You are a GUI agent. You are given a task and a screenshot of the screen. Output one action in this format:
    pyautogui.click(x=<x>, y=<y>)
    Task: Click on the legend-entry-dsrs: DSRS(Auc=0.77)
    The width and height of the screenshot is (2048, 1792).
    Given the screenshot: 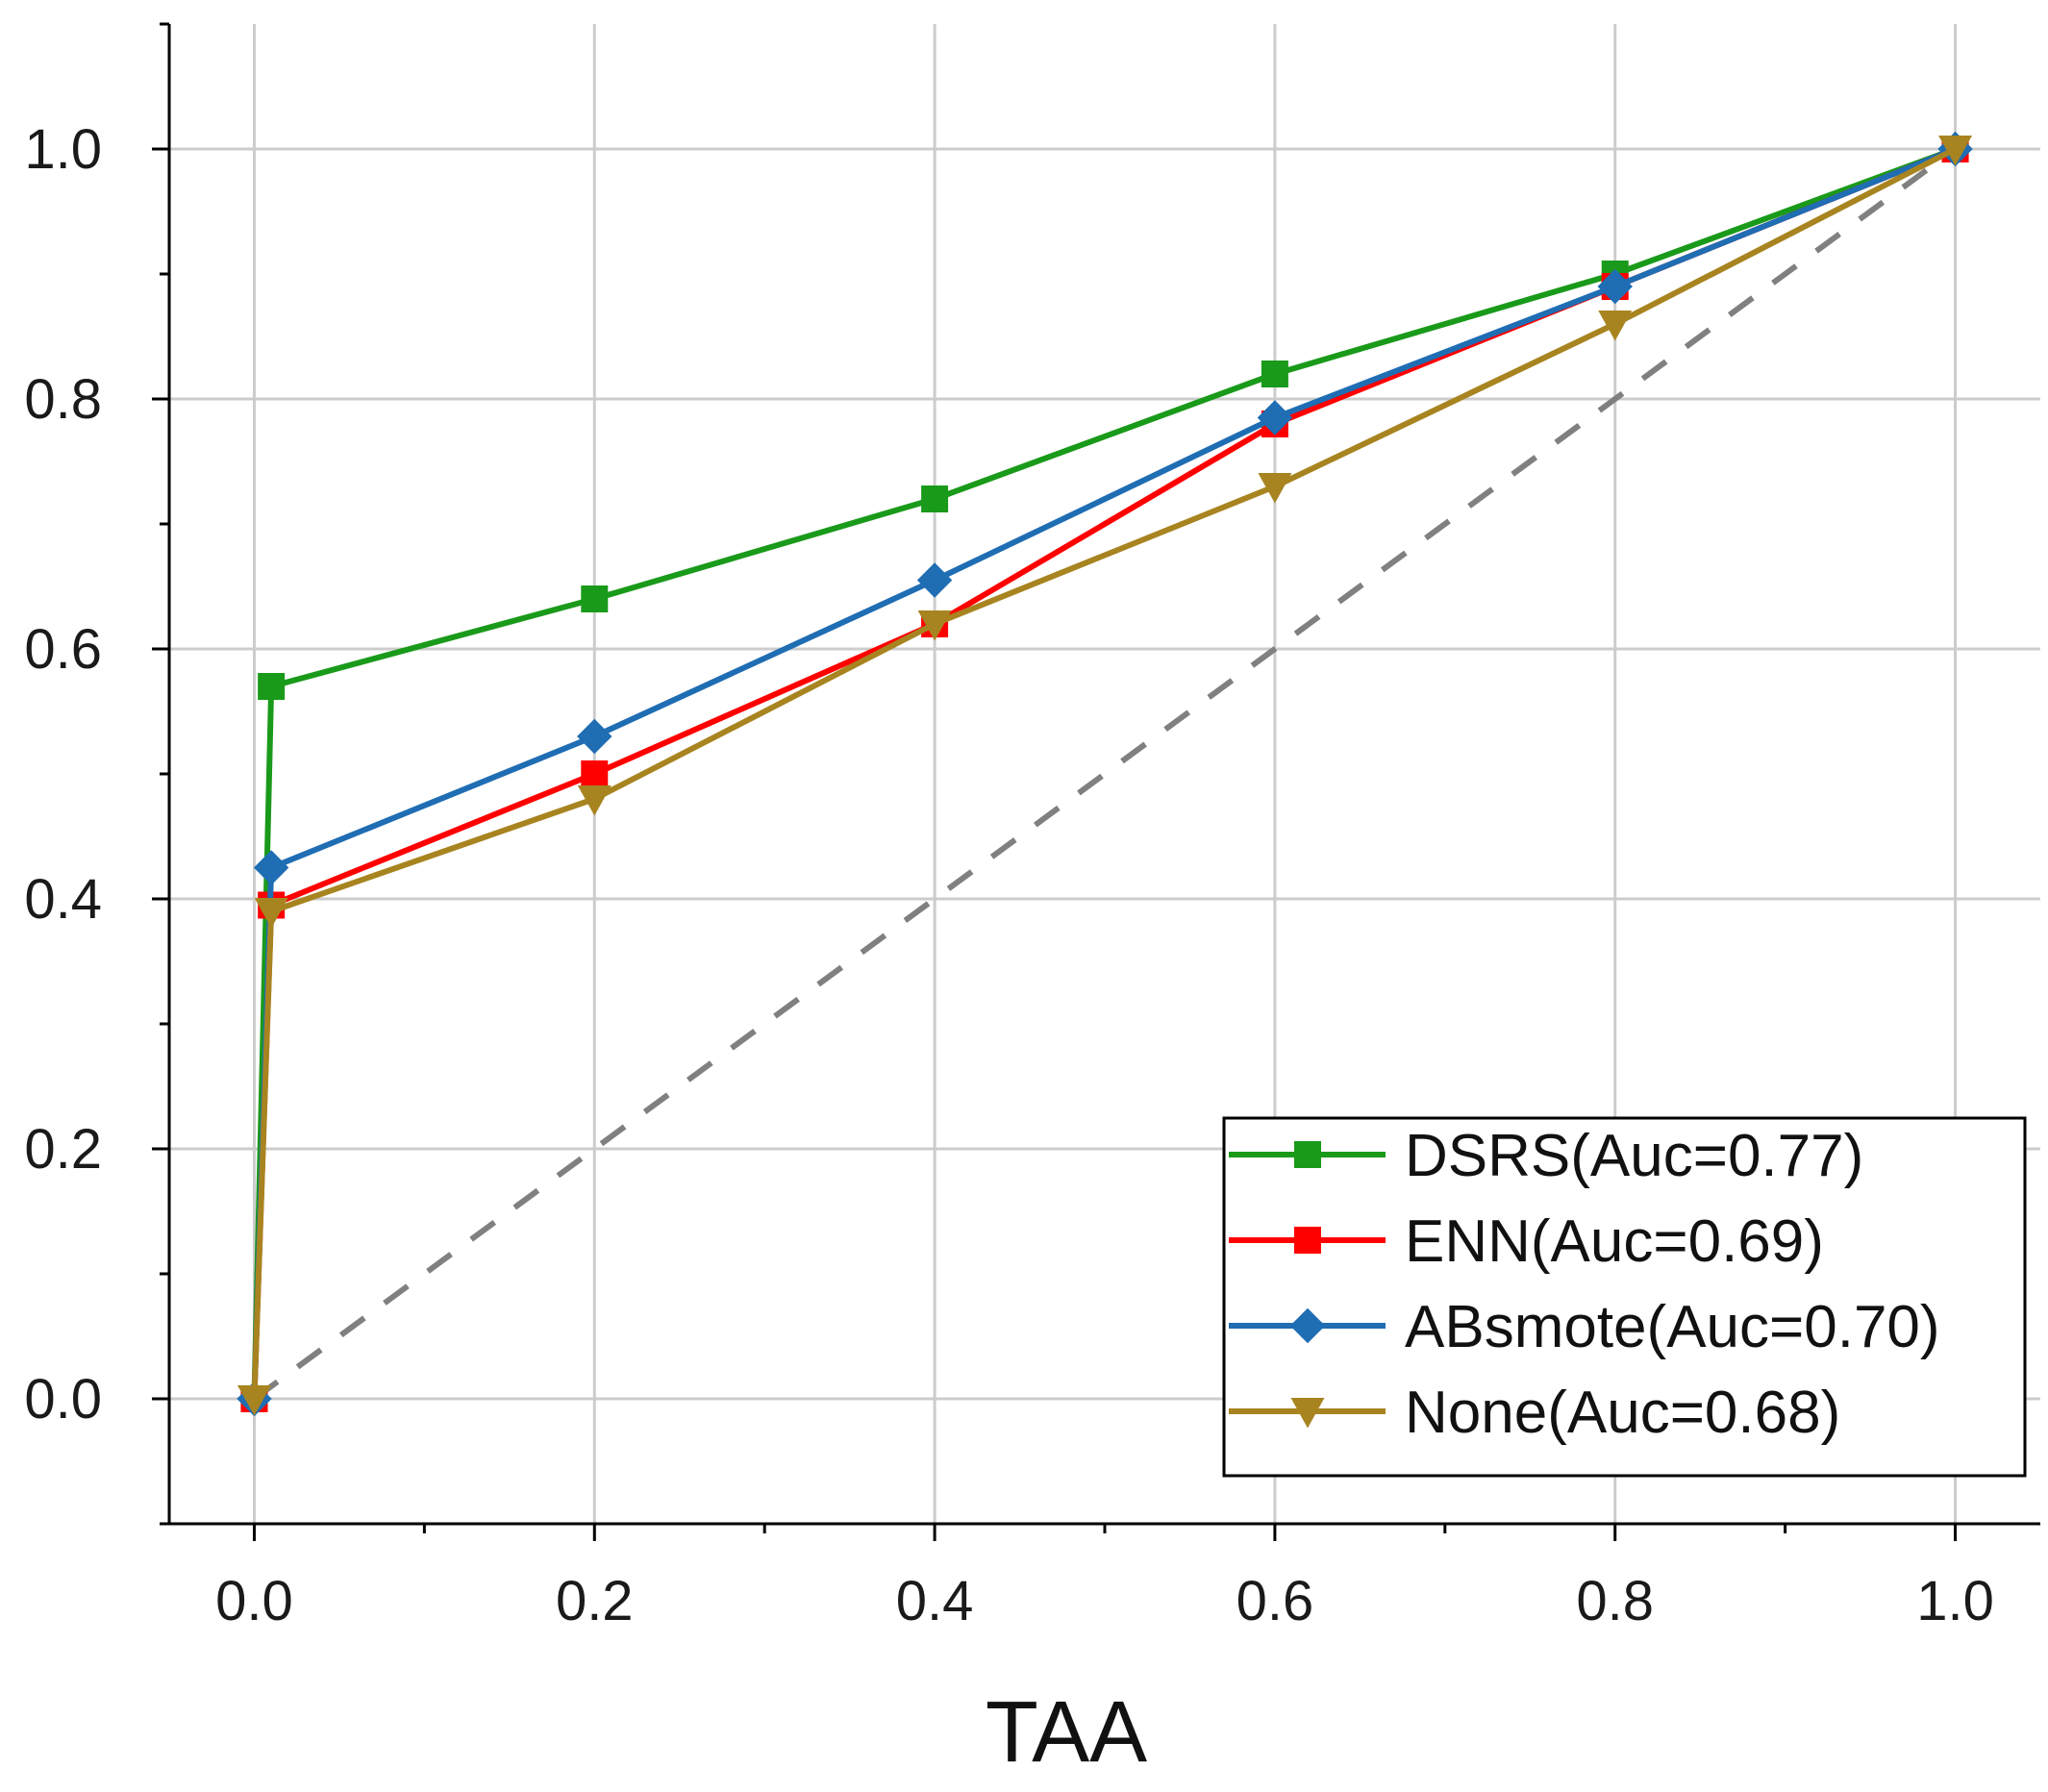 What is the action you would take?
    pyautogui.click(x=1546, y=1156)
    